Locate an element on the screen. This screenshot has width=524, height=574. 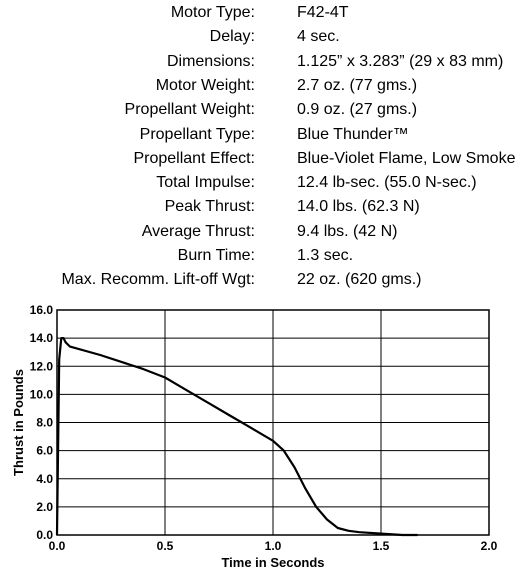
spec-row: Dimensions: 1.125” x 3.283” (29 x 83 mm) is located at coordinates (262, 62).